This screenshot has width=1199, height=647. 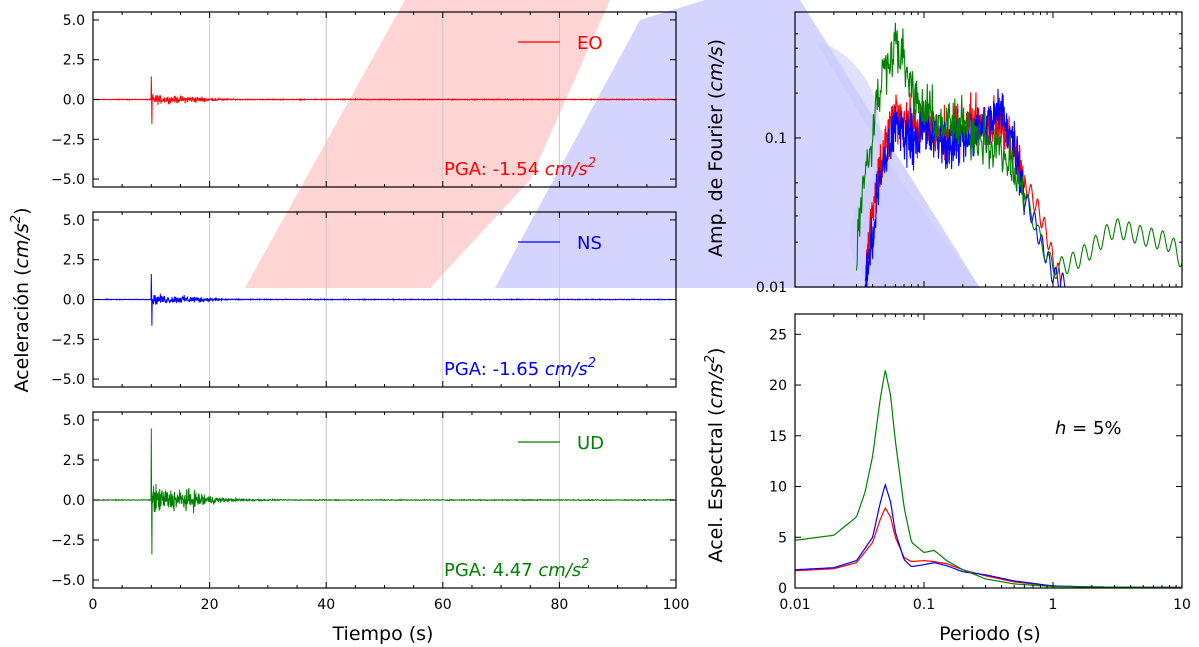 I want to click on ytick-label: 10, so click(x=778, y=488).